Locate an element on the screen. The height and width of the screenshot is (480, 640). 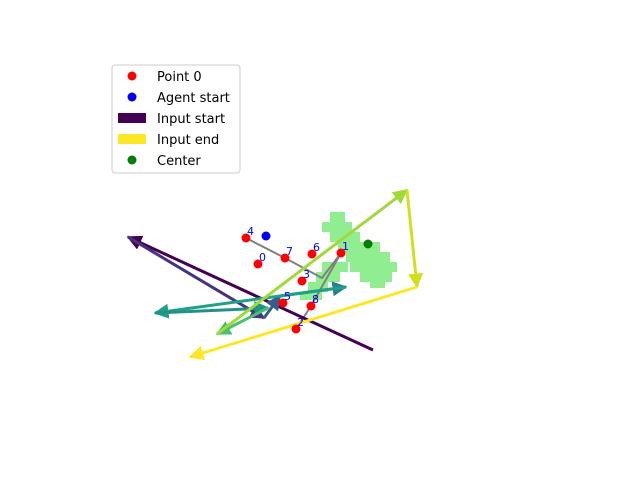
point-label: 2 is located at coordinates (300, 322).